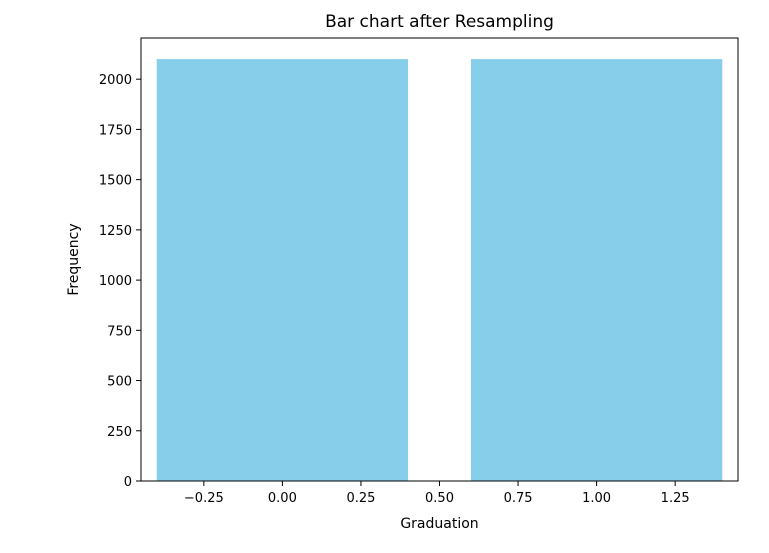 Image resolution: width=769 pixels, height=553 pixels. I want to click on y-tick-label: 1750, so click(115, 130).